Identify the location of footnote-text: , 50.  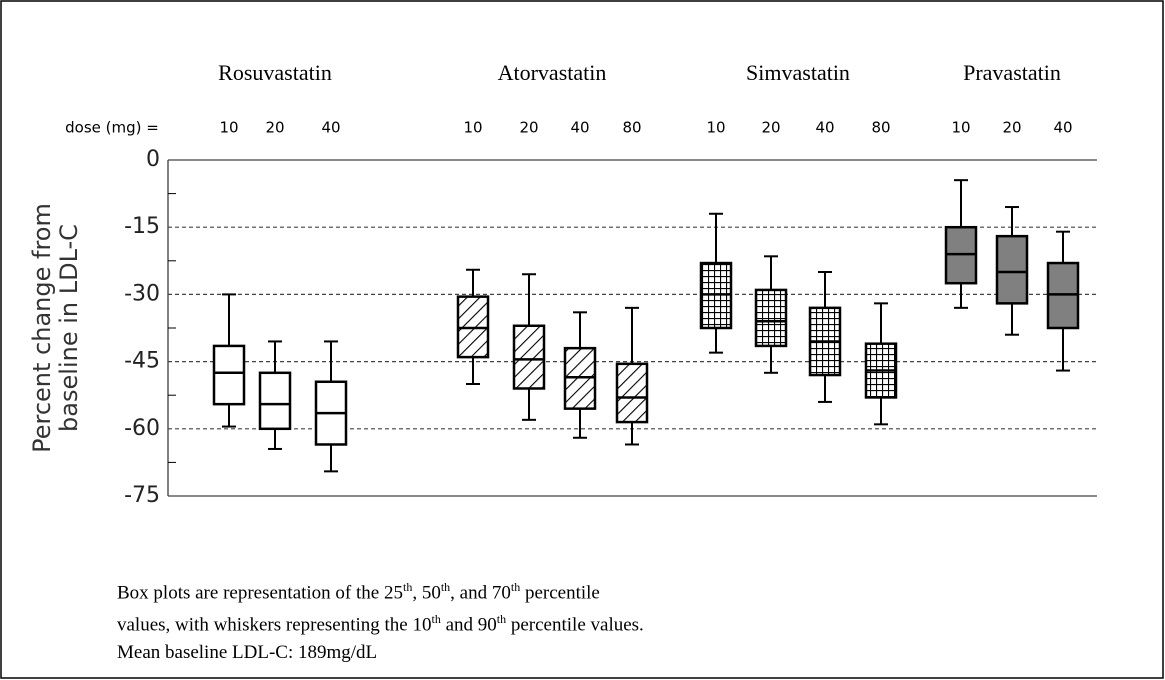
(426, 593).